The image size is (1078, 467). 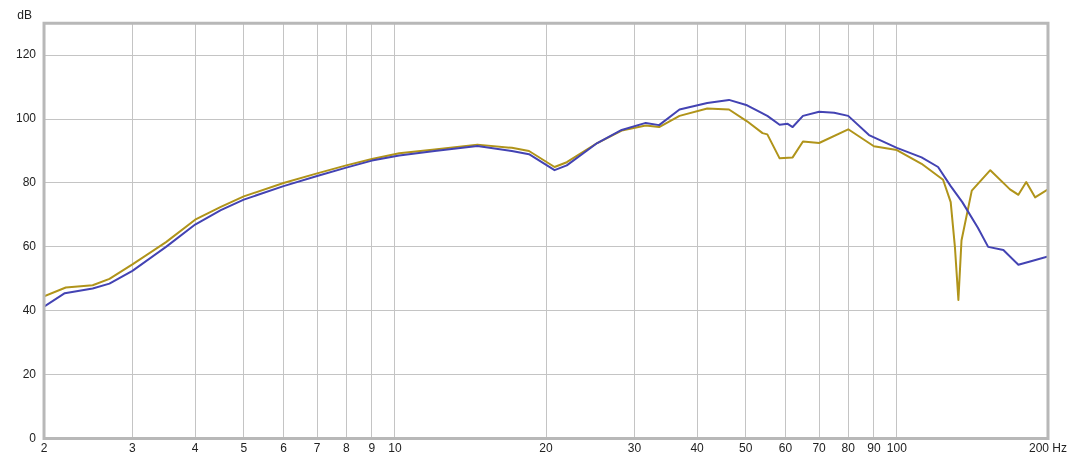 I want to click on x-tick-label: 70, so click(x=819, y=448).